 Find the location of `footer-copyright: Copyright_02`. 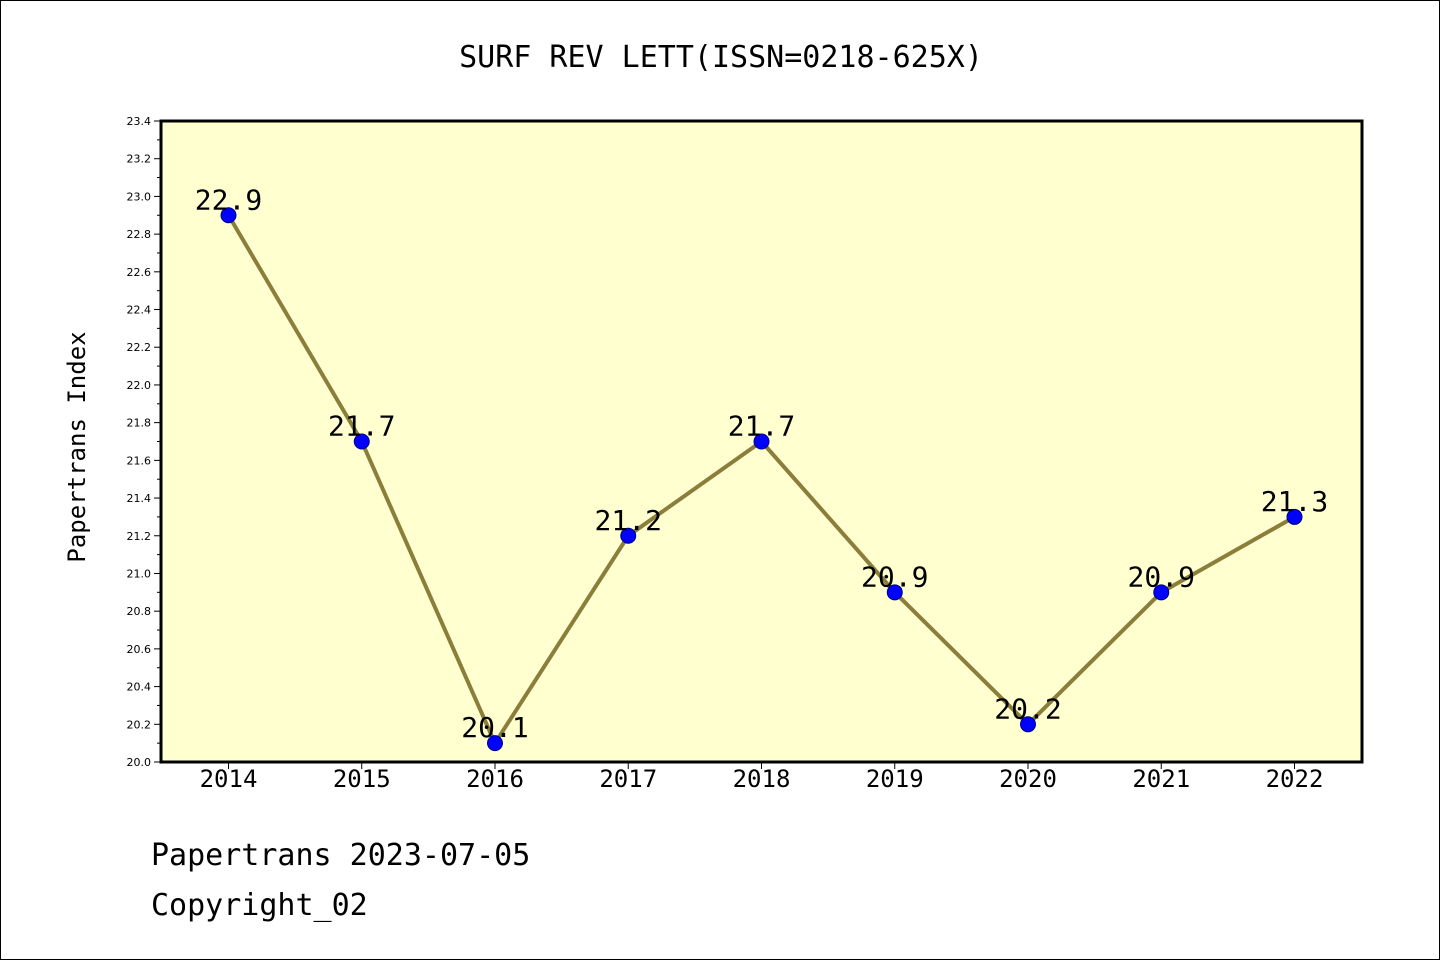

footer-copyright: Copyright_02 is located at coordinates (259, 905).